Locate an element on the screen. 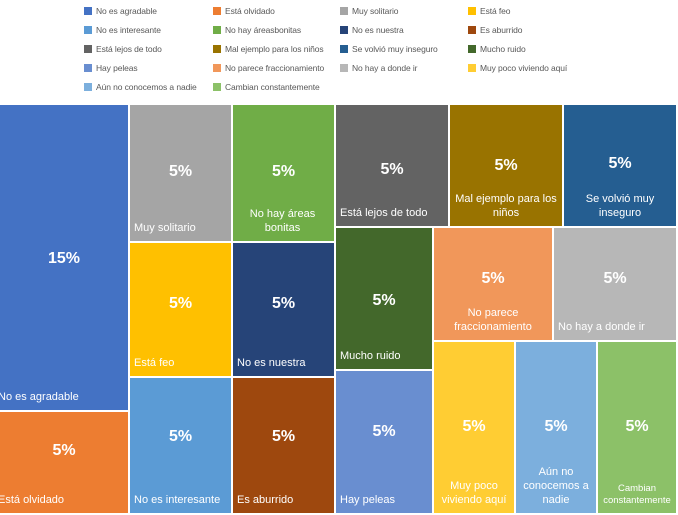 Image resolution: width=678 pixels, height=515 pixels. legend-label: Está lejos de todo is located at coordinates (129, 49).